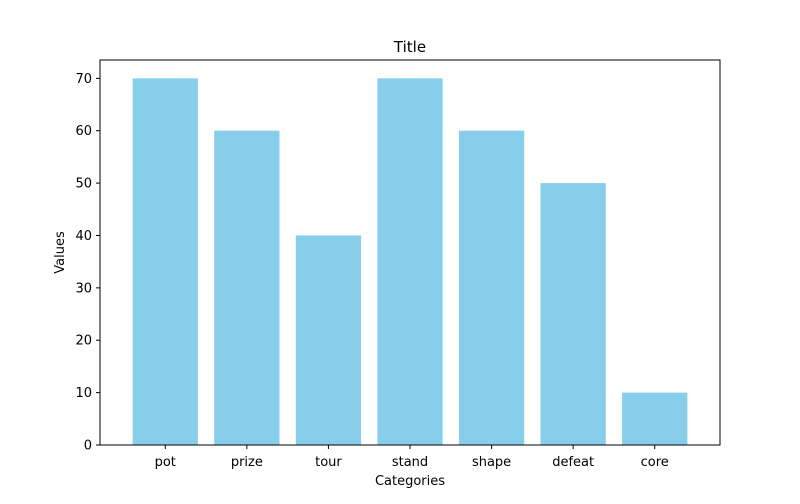 This screenshot has width=800, height=504. I want to click on bar-tour, so click(328, 340).